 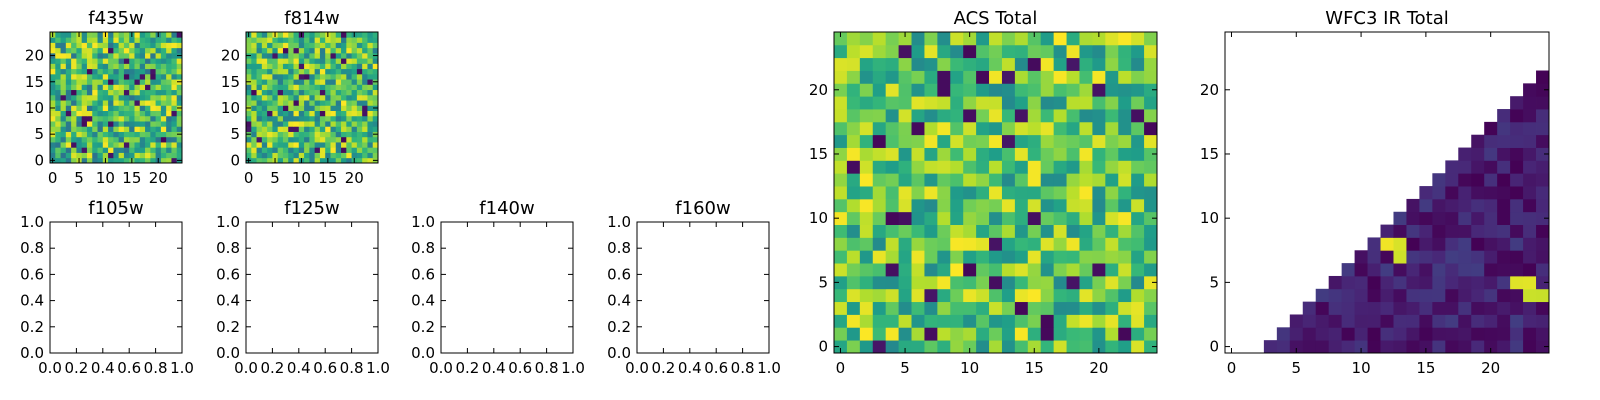 I want to click on x-tick-label: 0.2, so click(x=76, y=368).